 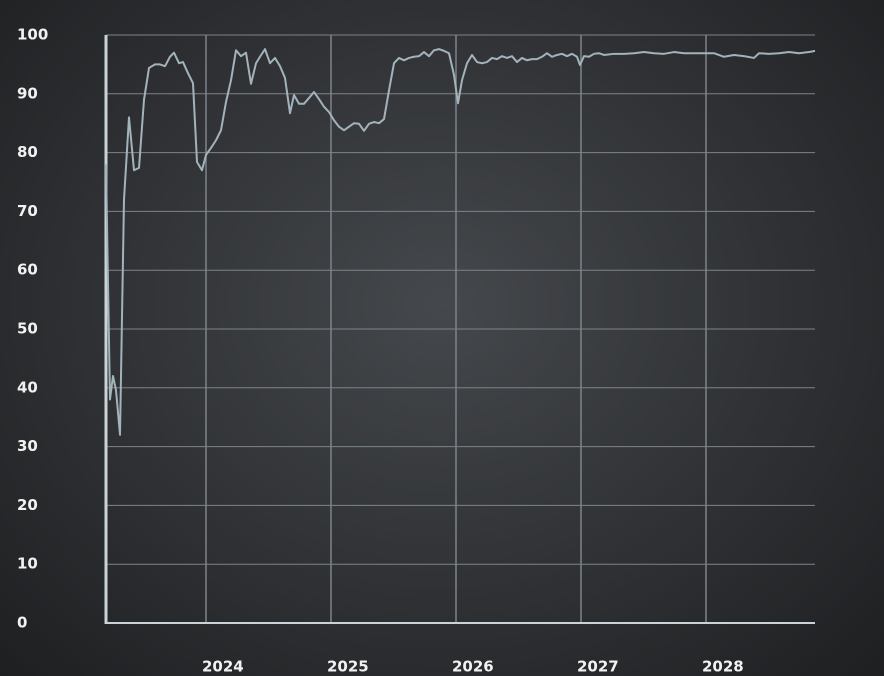 I want to click on x-tick-label: 2025, so click(x=348, y=667).